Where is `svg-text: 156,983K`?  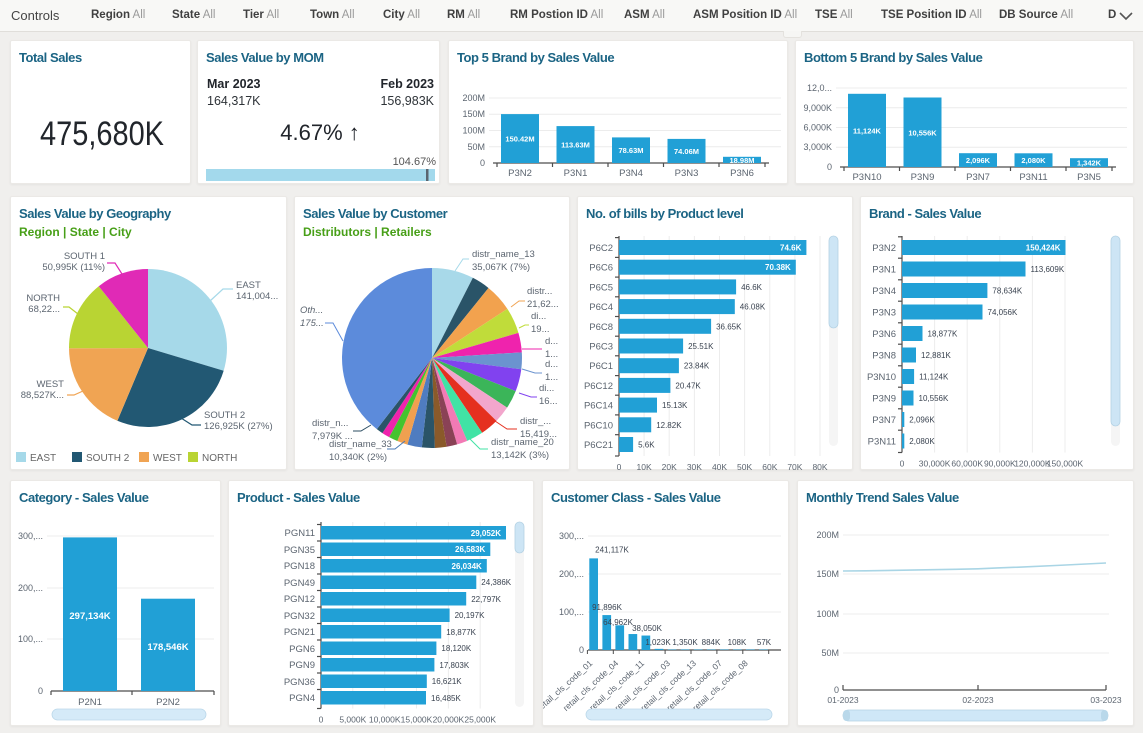
svg-text: 156,983K is located at coordinates (407, 101).